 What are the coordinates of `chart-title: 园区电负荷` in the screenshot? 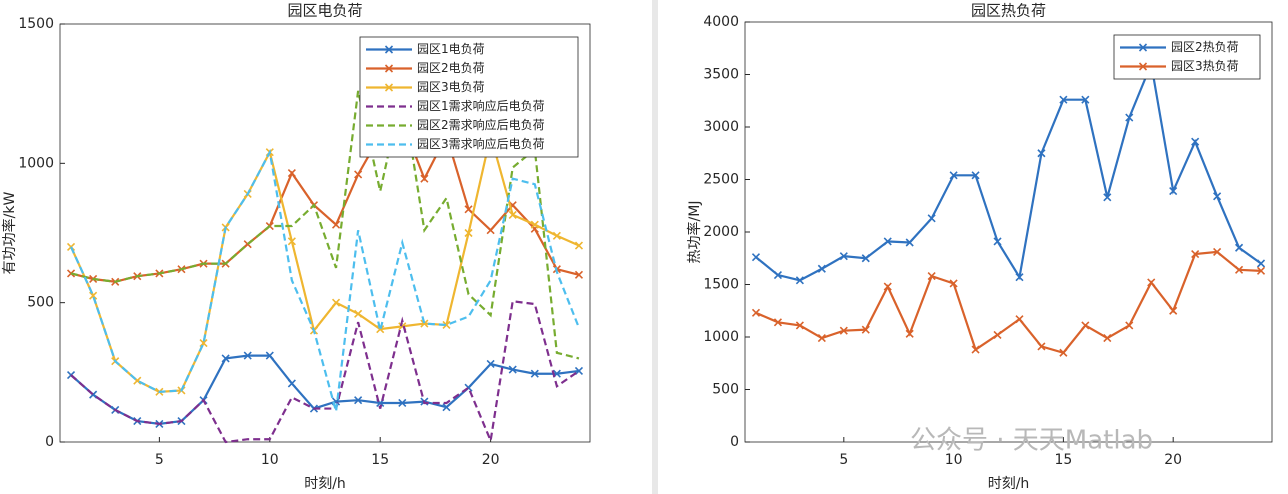 It's located at (324, 11).